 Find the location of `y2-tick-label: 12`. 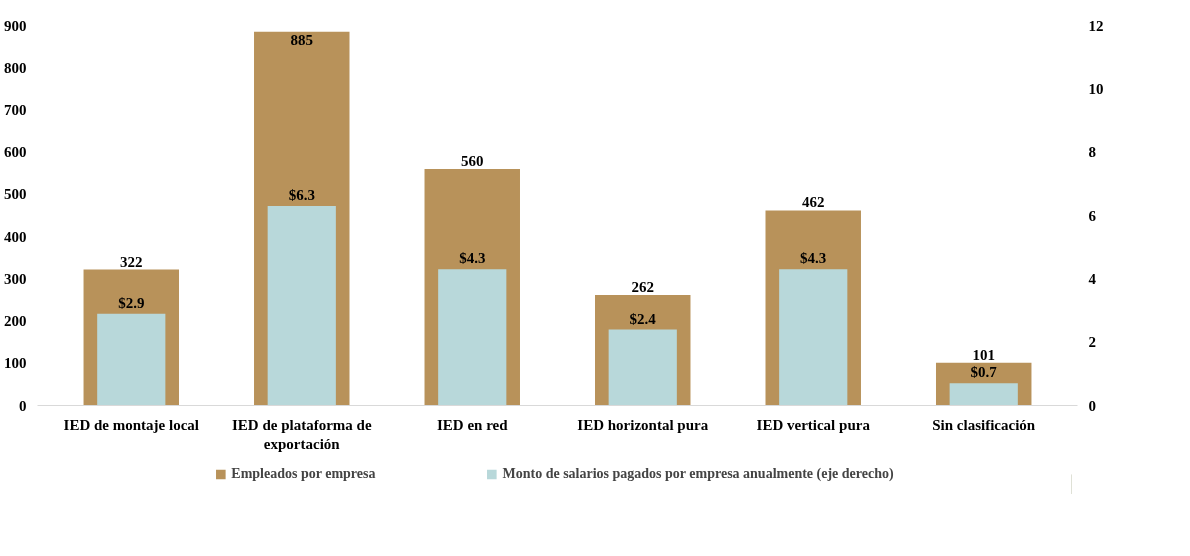

y2-tick-label: 12 is located at coordinates (1096, 25).